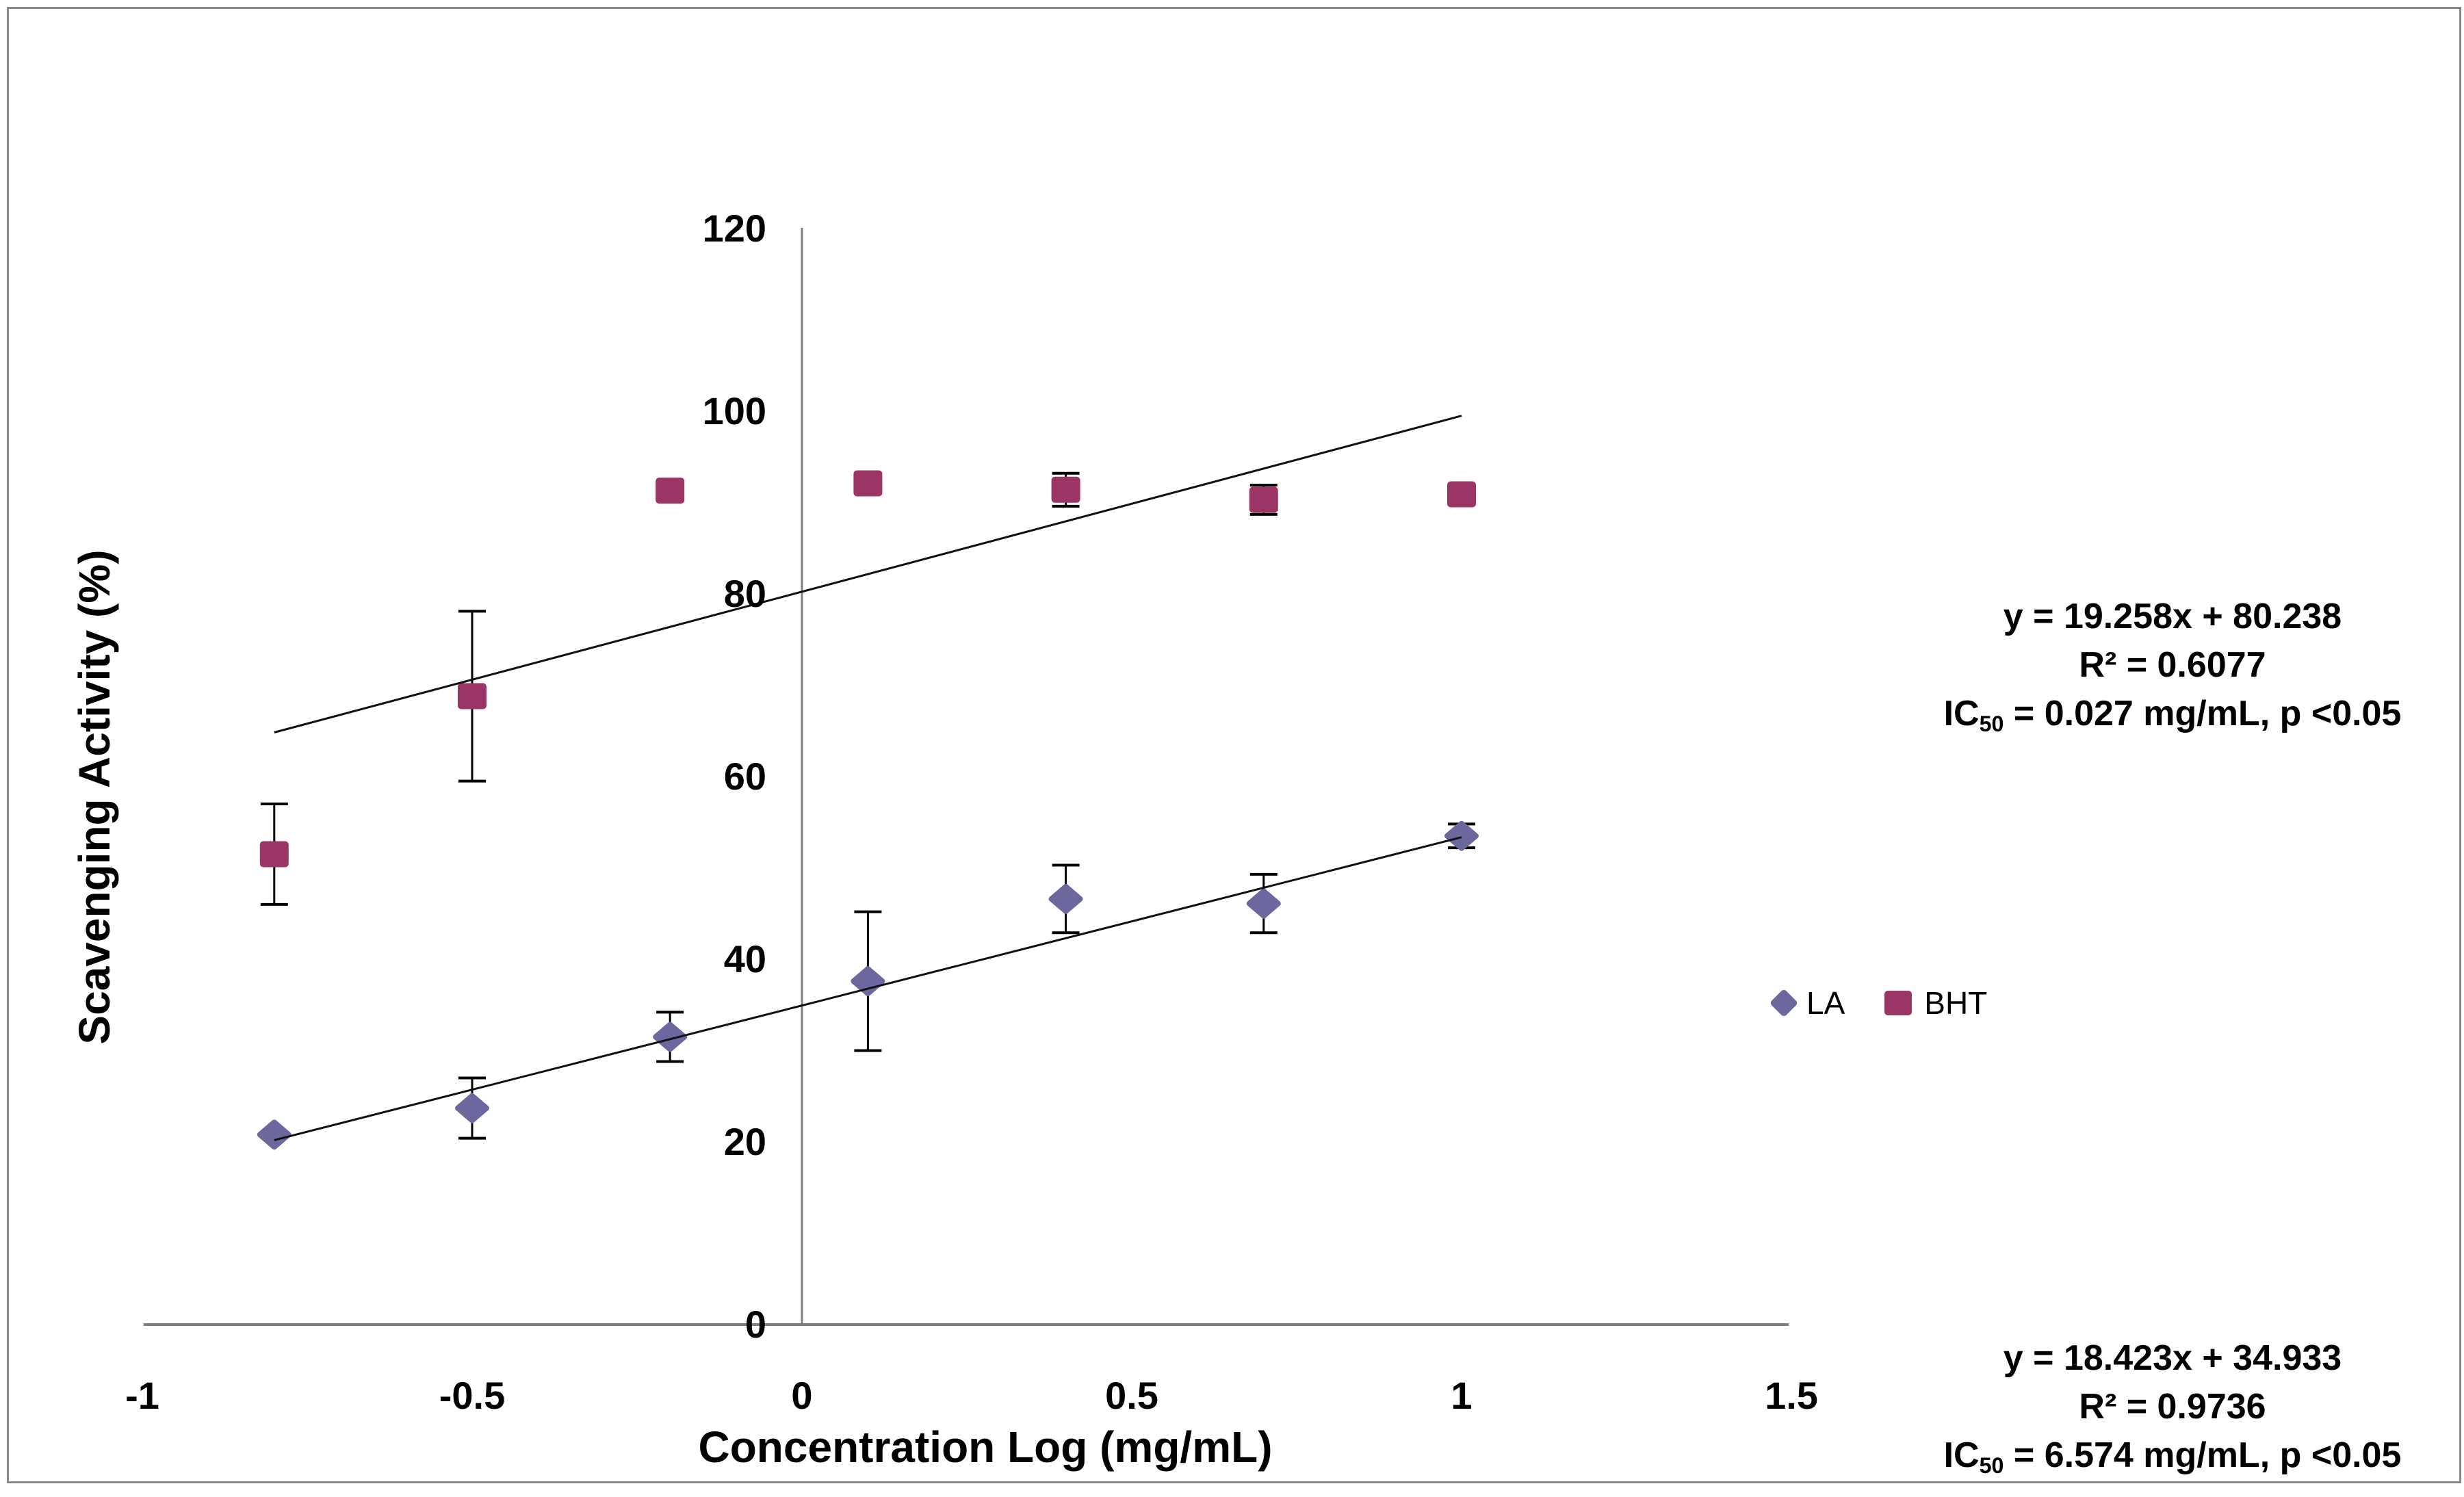 This screenshot has height=1497, width=2464. What do you see at coordinates (744, 777) in the screenshot?
I see `y-tick-label: 60` at bounding box center [744, 777].